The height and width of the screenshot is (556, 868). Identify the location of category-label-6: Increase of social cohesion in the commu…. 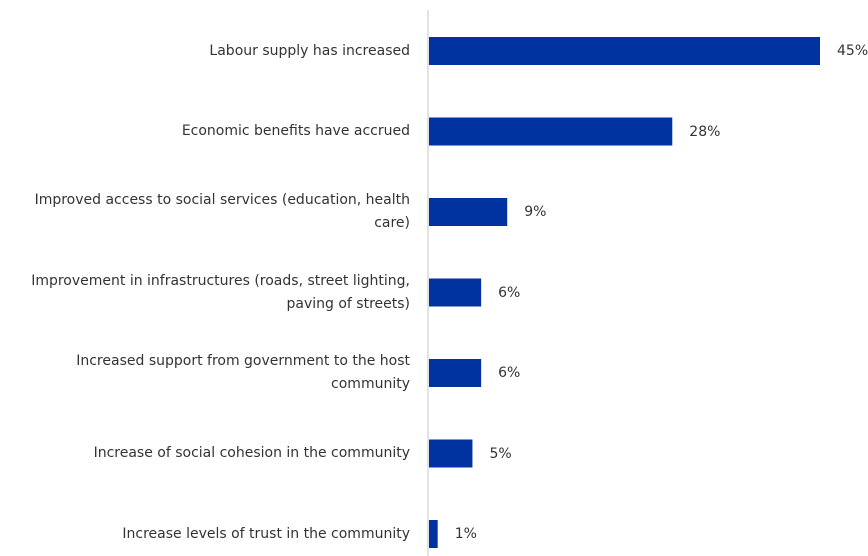
(251, 453).